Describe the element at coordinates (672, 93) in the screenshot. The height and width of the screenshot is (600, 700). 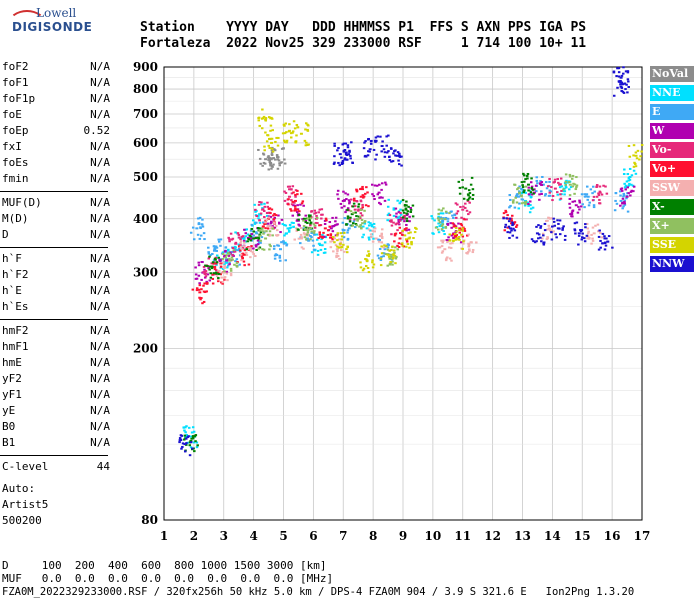
I see `legend-item-nne: NNE` at that location.